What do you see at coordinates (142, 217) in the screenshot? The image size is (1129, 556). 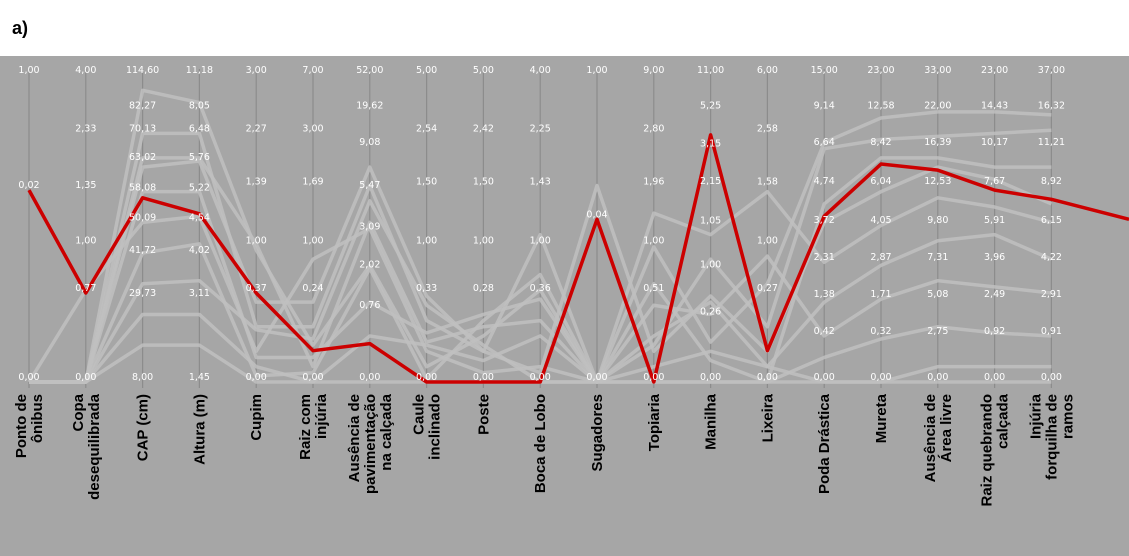 I see `tick-label: 50,09` at bounding box center [142, 217].